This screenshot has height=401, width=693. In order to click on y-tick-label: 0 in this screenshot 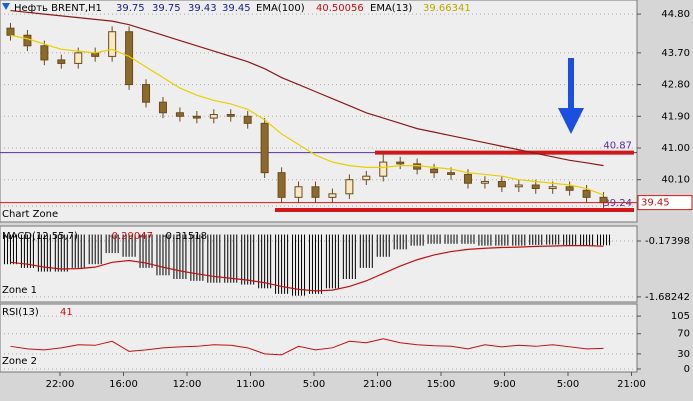, I will do `click(687, 369)`.